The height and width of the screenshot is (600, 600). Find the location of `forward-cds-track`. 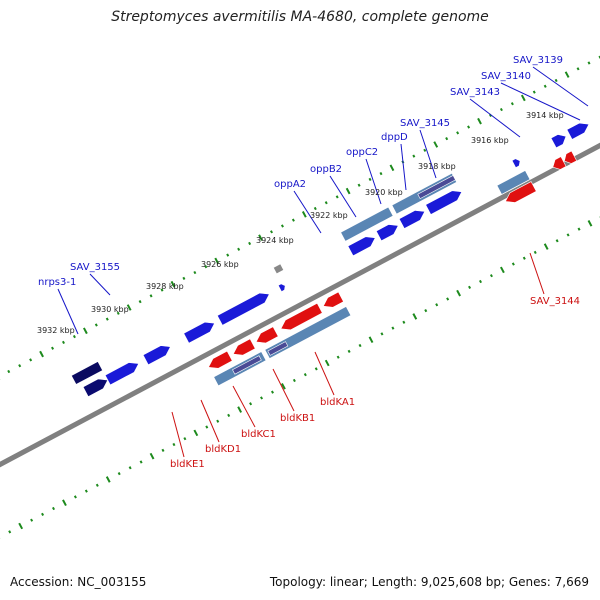

forward-cds-track is located at coordinates (367, 224).